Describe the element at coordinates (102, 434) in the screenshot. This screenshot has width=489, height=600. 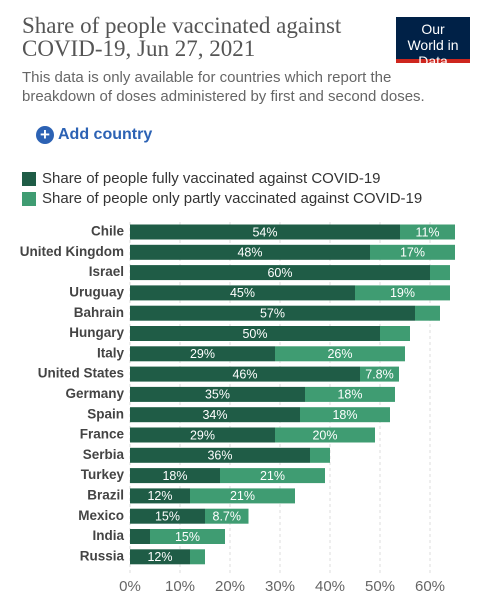
I see `y-tick-label: France` at that location.